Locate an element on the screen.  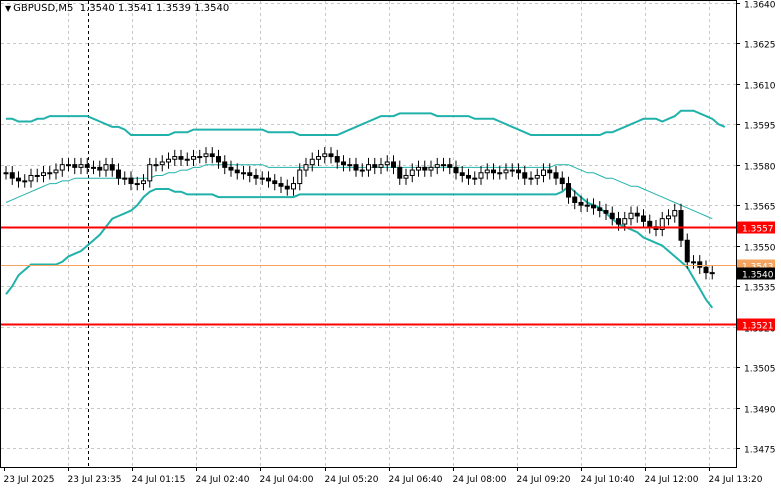
time-tick-label: 24 Jul 01:15 is located at coordinates (159, 480).